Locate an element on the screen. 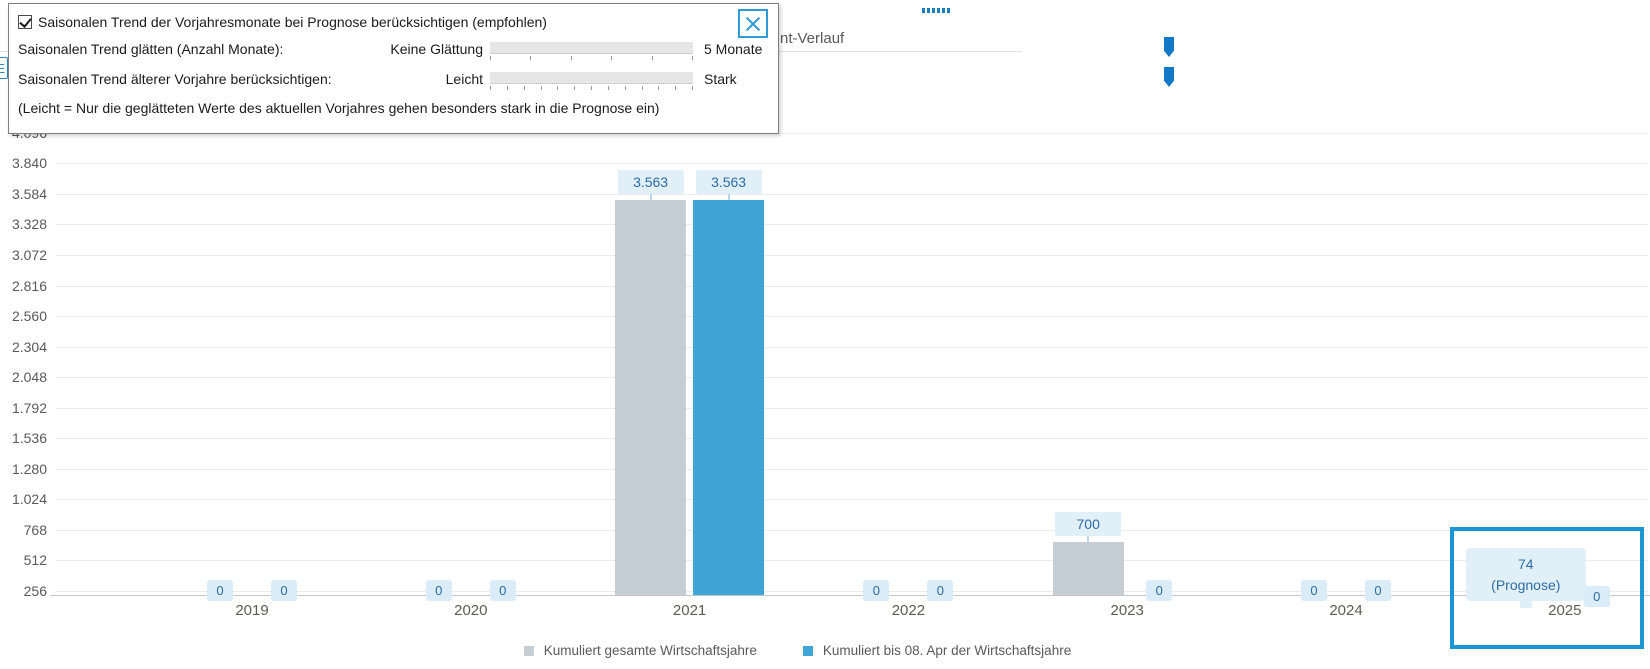  y-axis-label: 1.280 is located at coordinates (29, 468).